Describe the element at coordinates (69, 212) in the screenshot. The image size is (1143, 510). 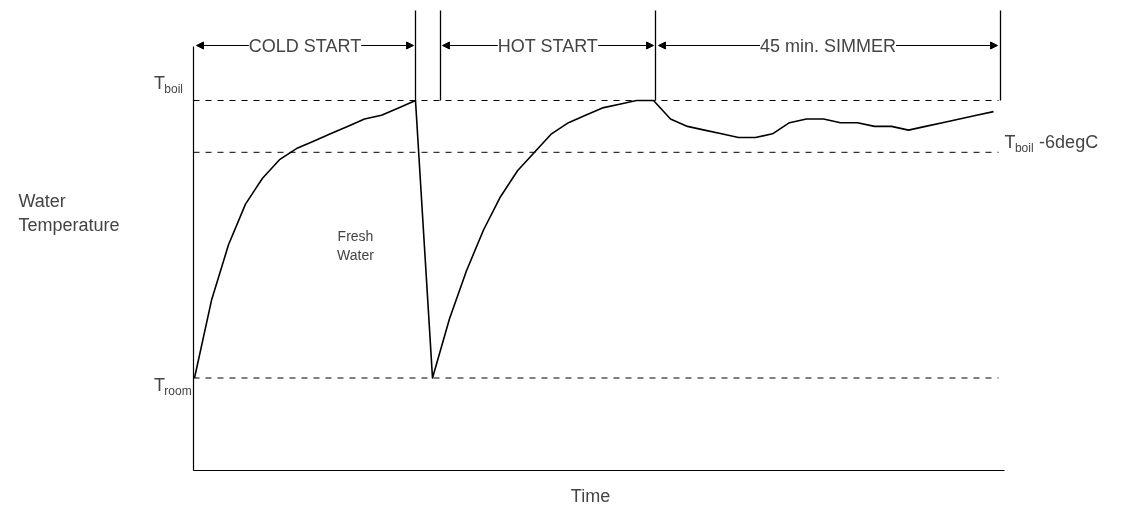
I see `y-axis-title: Water Temperature` at that location.